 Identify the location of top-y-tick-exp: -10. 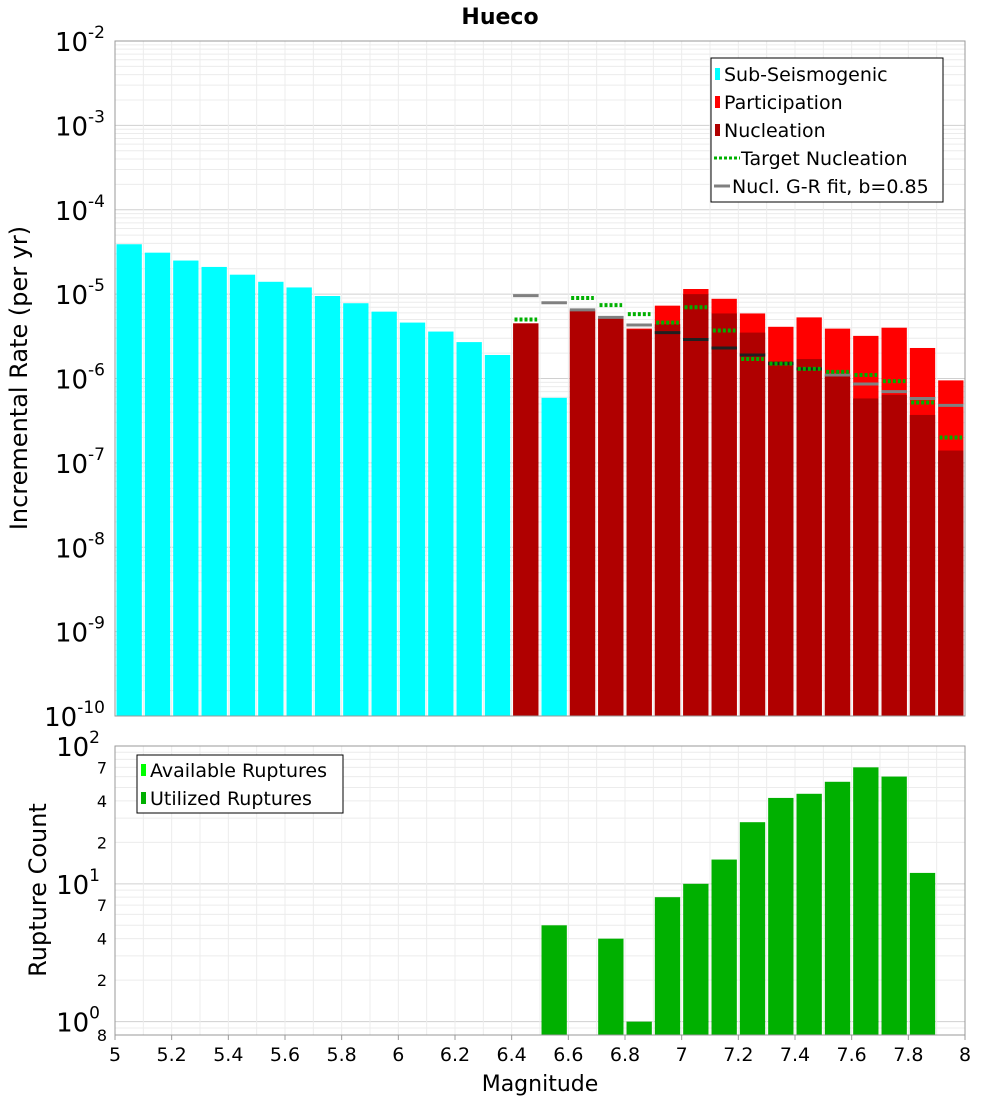
(91, 708).